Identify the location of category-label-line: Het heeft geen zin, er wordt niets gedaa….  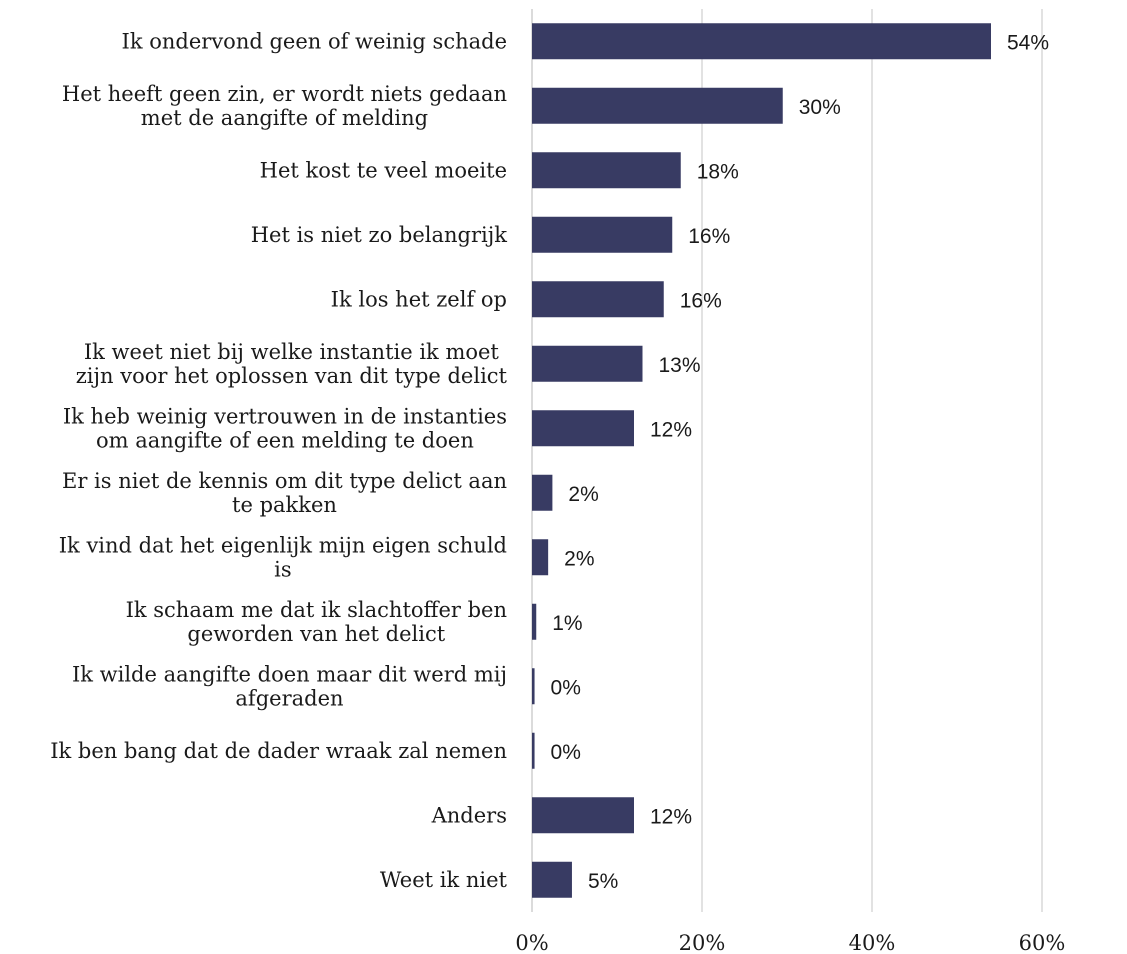
(284, 94).